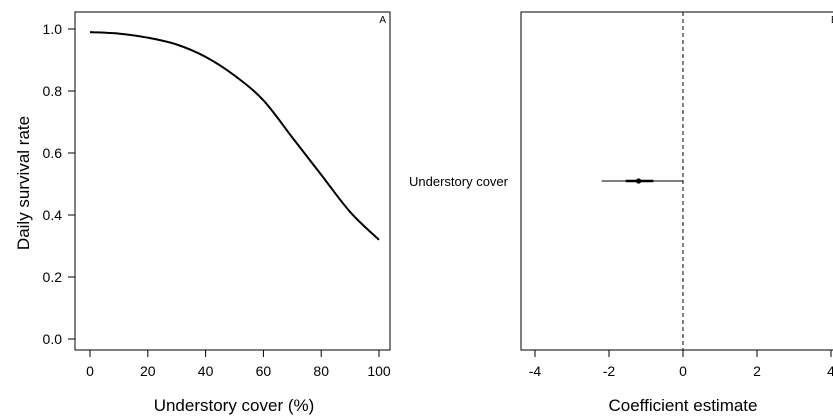  What do you see at coordinates (830, 371) in the screenshot?
I see `x-tick-label-b: 4` at bounding box center [830, 371].